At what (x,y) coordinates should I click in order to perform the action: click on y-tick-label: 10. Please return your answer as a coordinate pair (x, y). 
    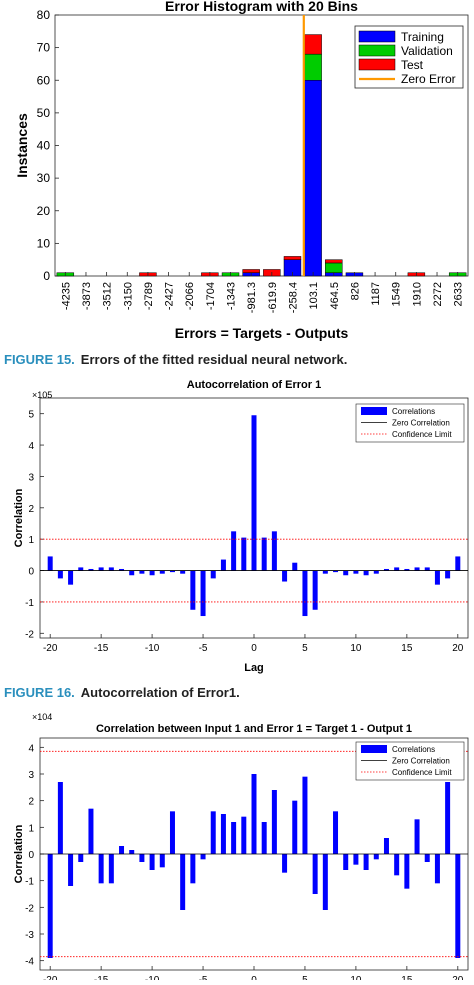
    Looking at the image, I should click on (44, 243).